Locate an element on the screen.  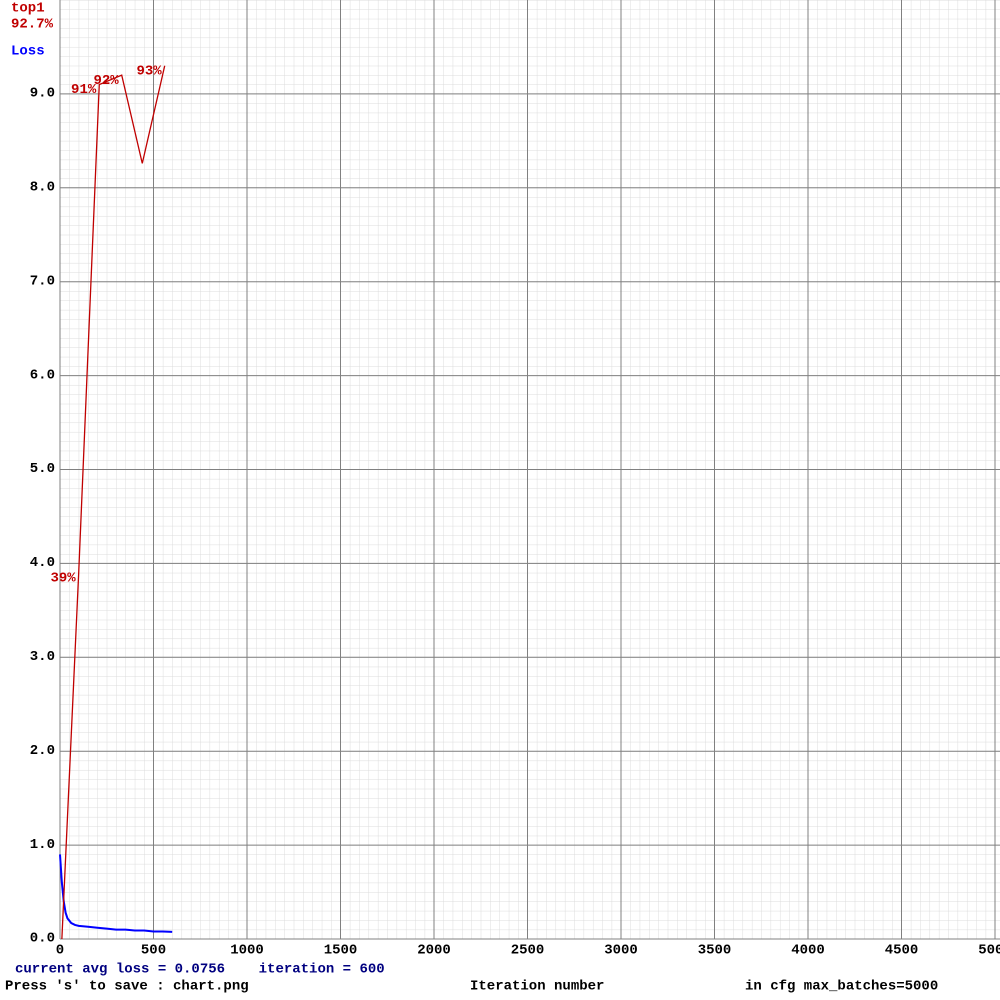
y-tick-label: 2.0 is located at coordinates (42, 751).